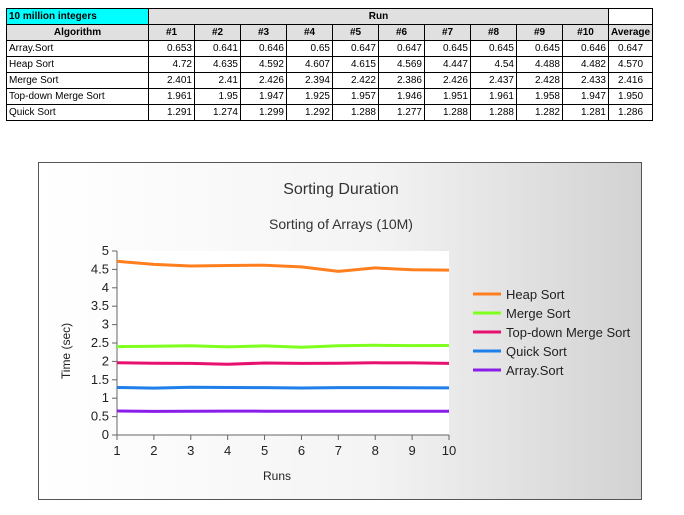 The image size is (684, 515). Describe the element at coordinates (330, 16) in the screenshot. I see `table-group-row: 10 million integers Run` at that location.